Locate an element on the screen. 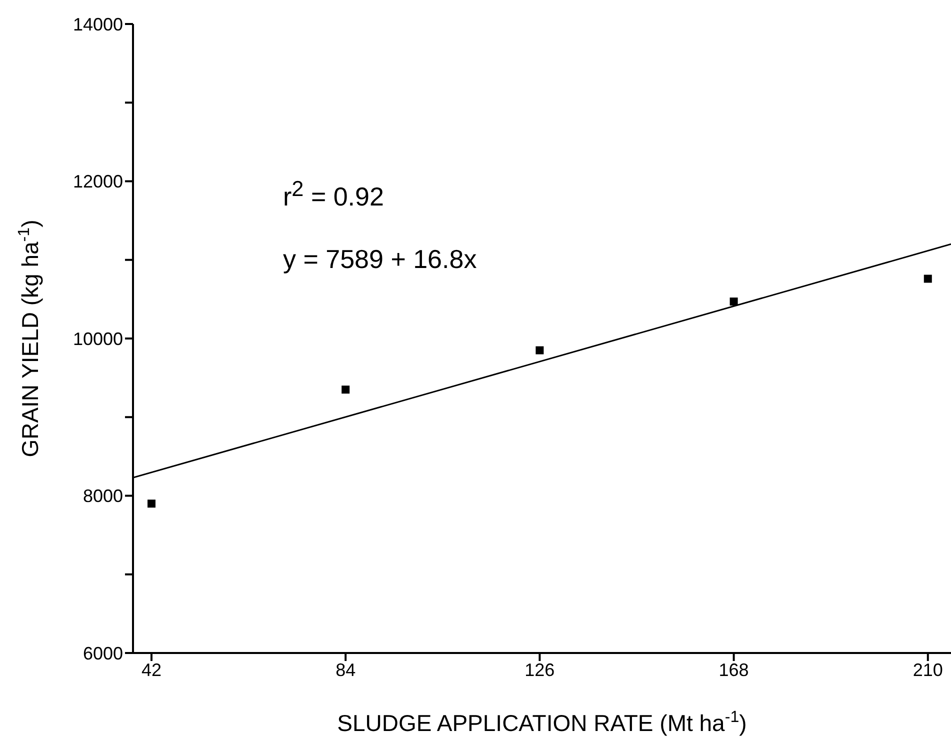  x-tick-label: 210 is located at coordinates (927, 670).